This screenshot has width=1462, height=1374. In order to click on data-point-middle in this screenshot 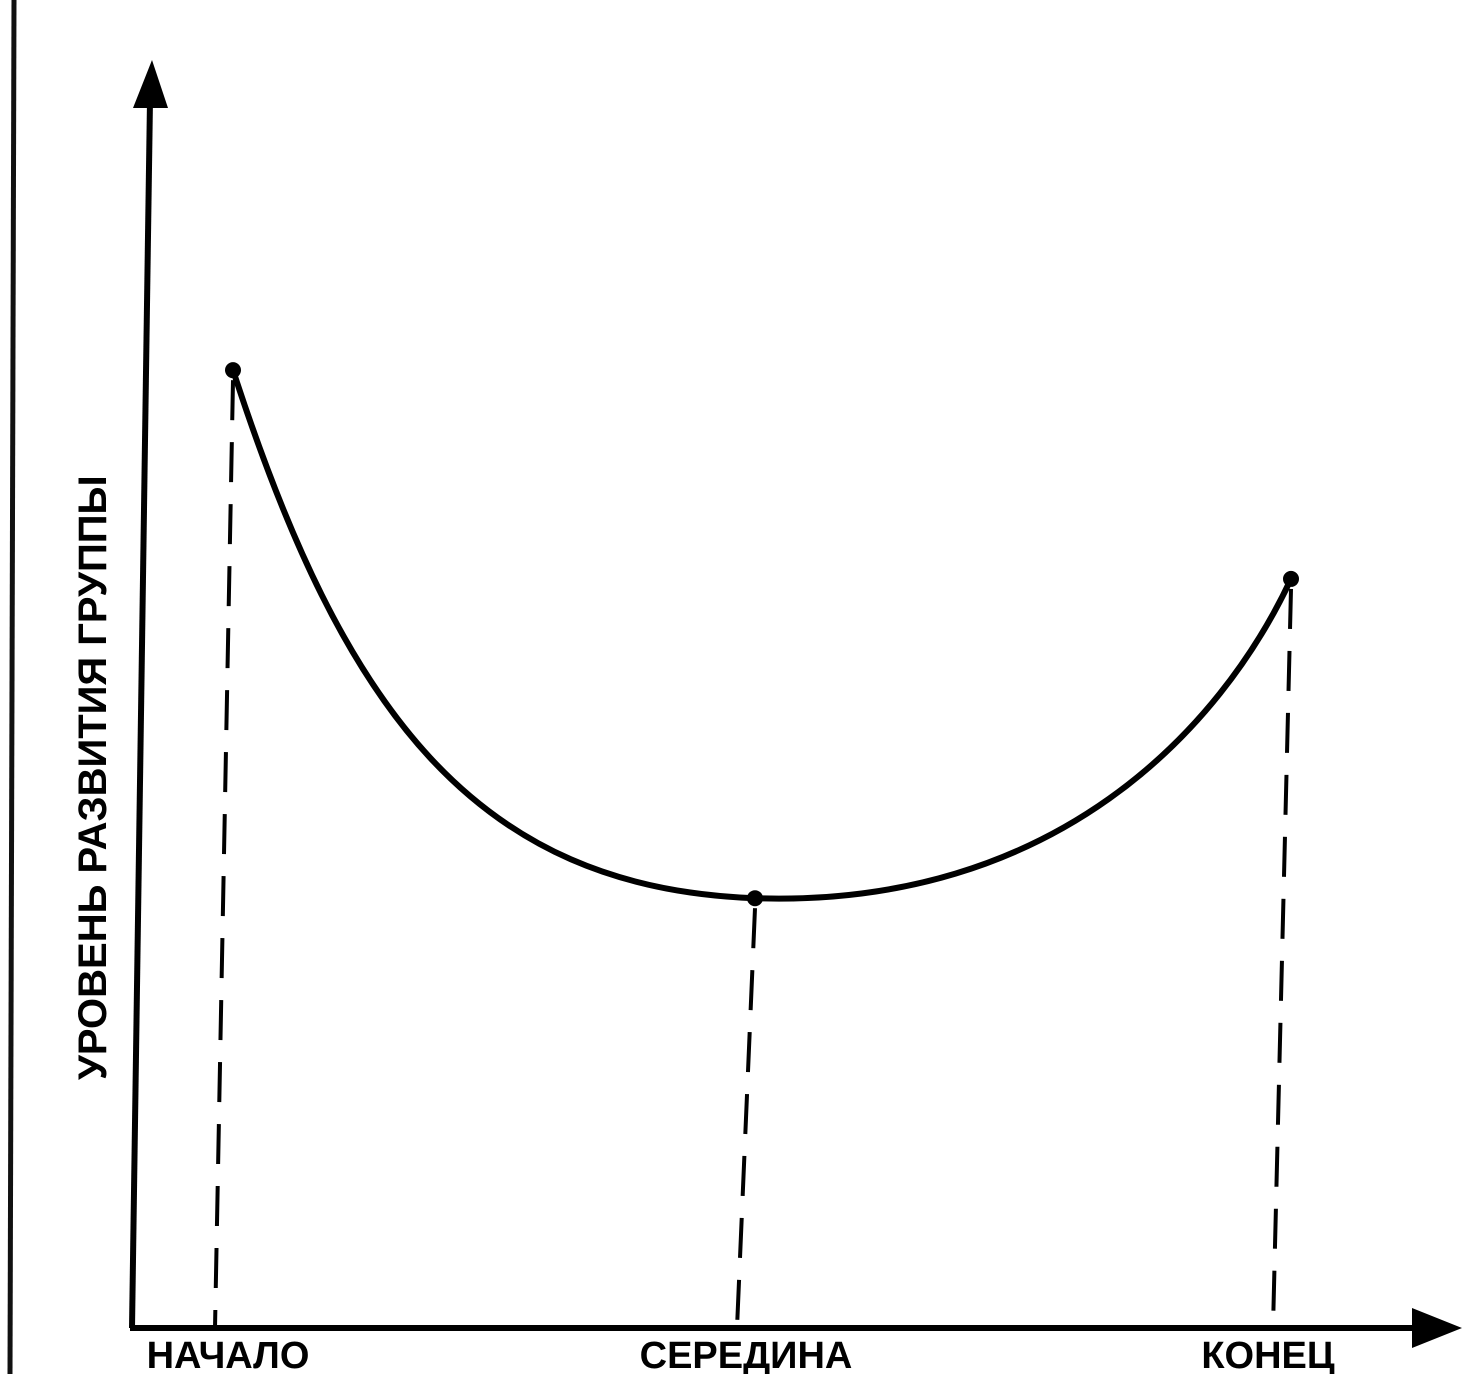, I will do `click(755, 898)`.